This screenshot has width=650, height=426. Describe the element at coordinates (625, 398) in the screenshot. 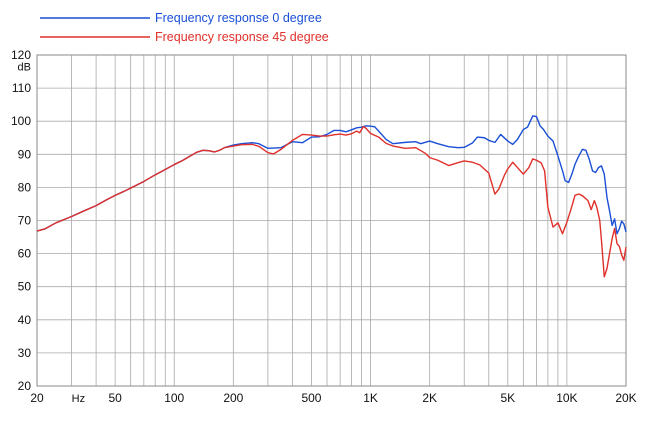

I see `x-tick-label: 20K` at that location.